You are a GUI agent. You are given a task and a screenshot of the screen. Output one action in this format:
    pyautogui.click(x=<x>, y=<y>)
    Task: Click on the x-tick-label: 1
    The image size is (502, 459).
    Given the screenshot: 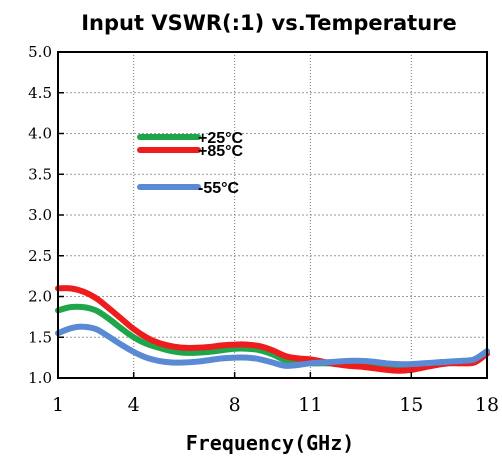 What is the action you would take?
    pyautogui.click(x=58, y=405)
    